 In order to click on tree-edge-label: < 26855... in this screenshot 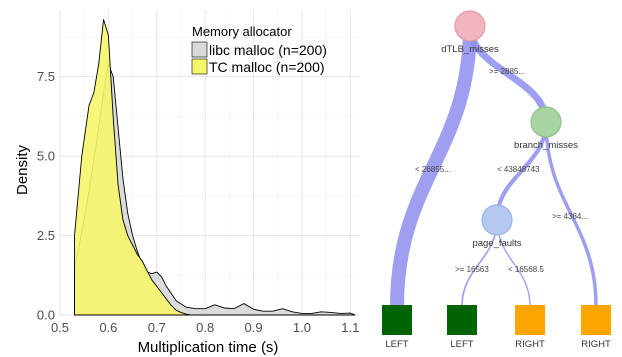, I will do `click(433, 169)`.